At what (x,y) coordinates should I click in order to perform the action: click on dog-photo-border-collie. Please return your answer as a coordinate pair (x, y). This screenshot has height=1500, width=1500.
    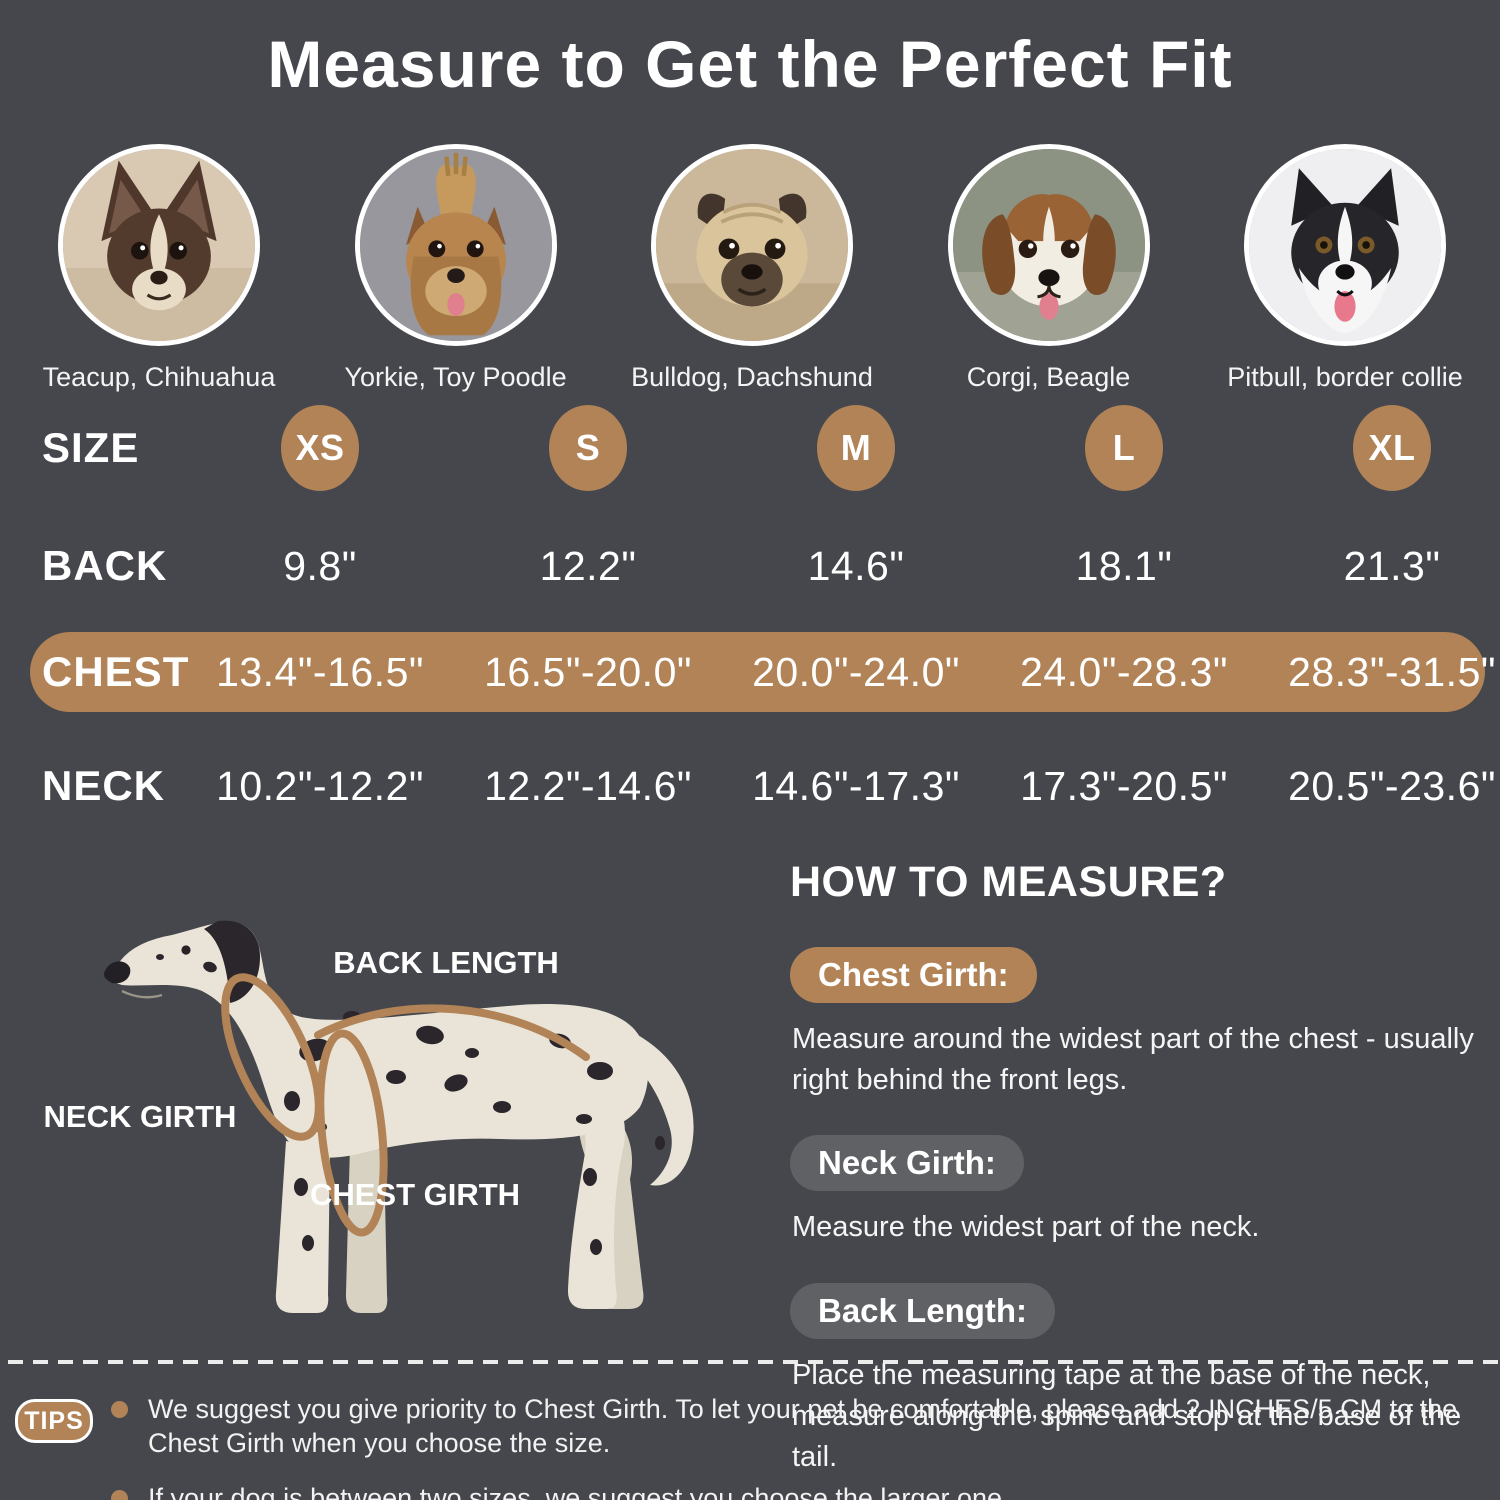
    Looking at the image, I should click on (1345, 245).